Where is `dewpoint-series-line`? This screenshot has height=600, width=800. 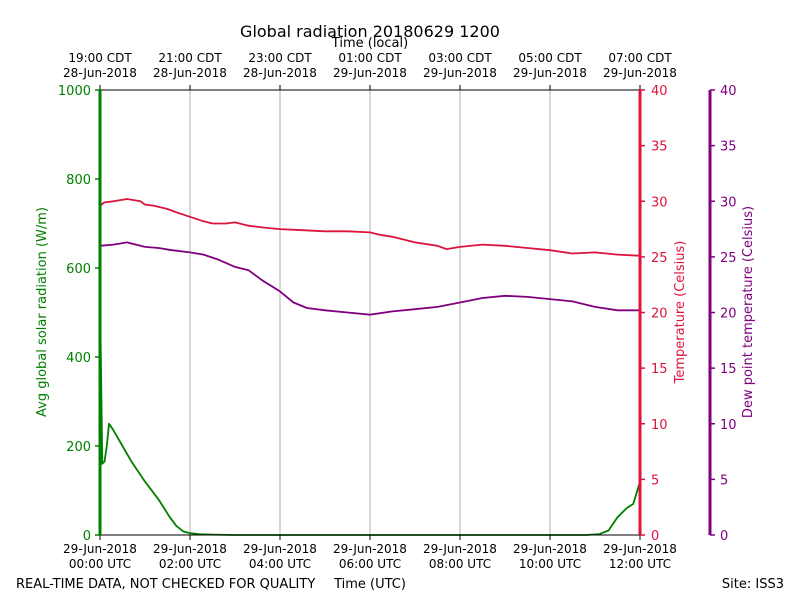 dewpoint-series-line is located at coordinates (369, 278).